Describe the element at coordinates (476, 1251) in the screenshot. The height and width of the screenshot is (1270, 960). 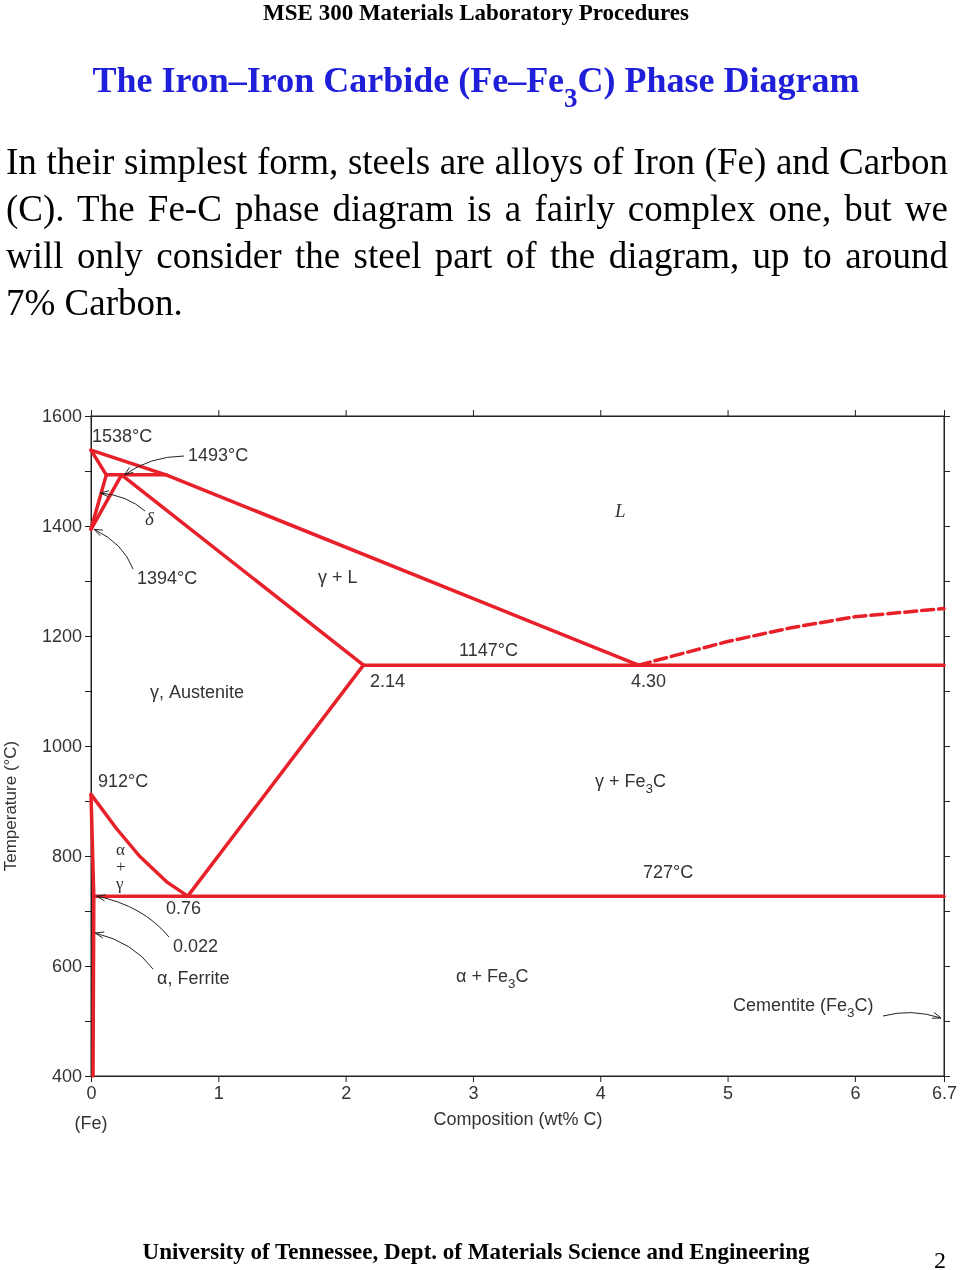
I see `text: University of Tennessee, Dept. of Materials Science and Engineering` at that location.